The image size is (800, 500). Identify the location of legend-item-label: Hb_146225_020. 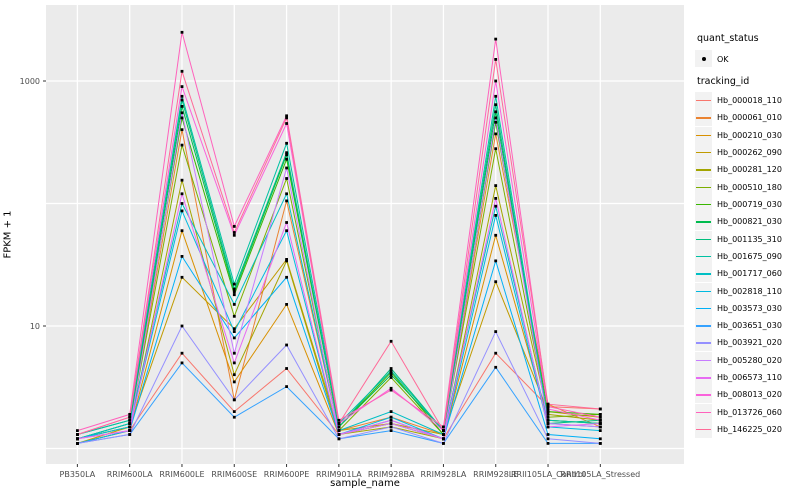
(749, 430).